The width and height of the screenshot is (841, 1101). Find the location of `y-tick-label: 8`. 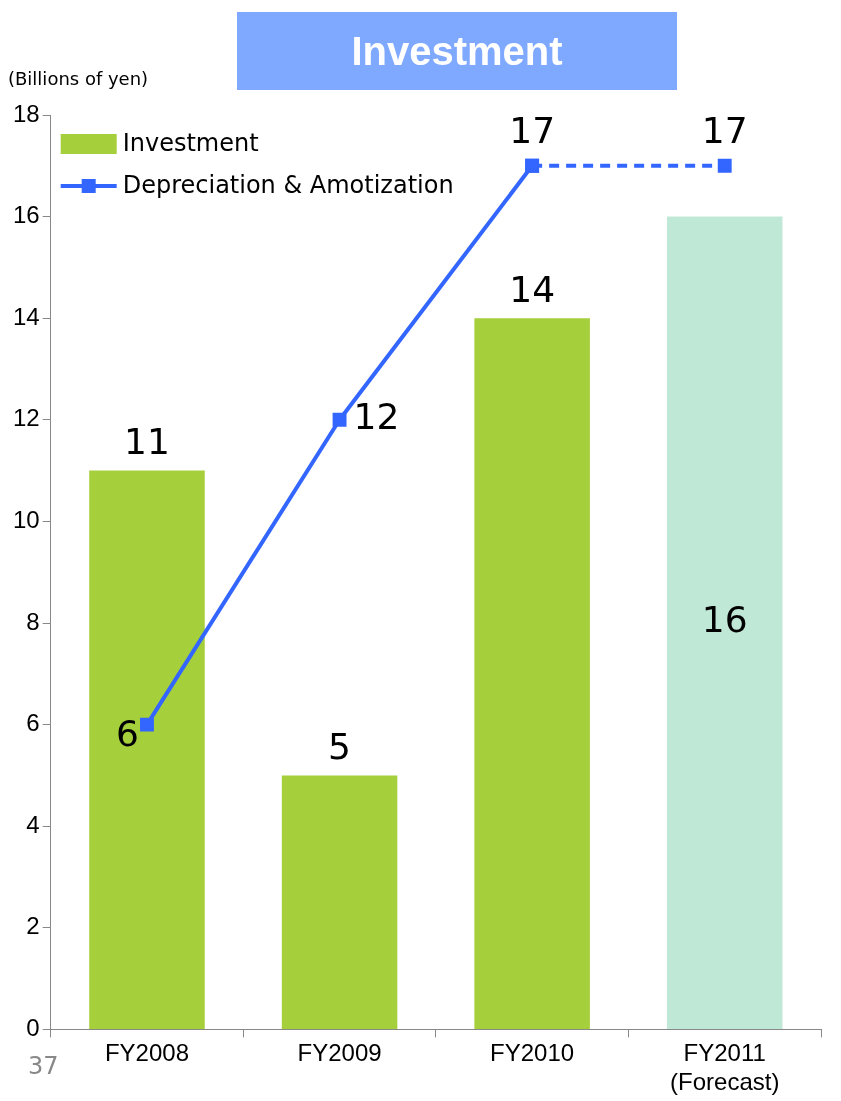

y-tick-label: 8 is located at coordinates (33, 621).